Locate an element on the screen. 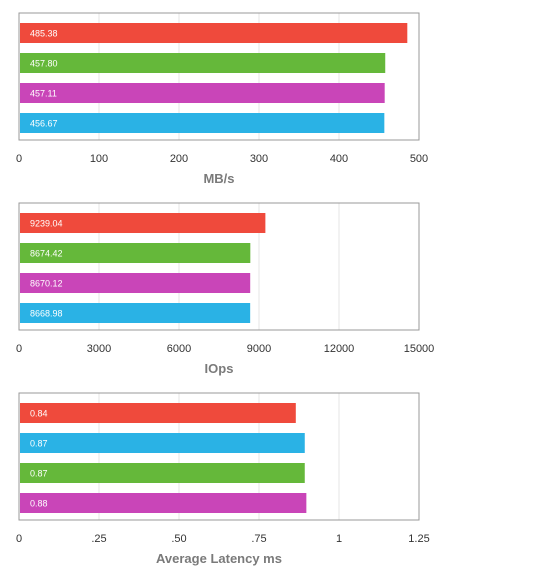 The image size is (560, 585). bar-value-label: 456.67 is located at coordinates (44, 124).